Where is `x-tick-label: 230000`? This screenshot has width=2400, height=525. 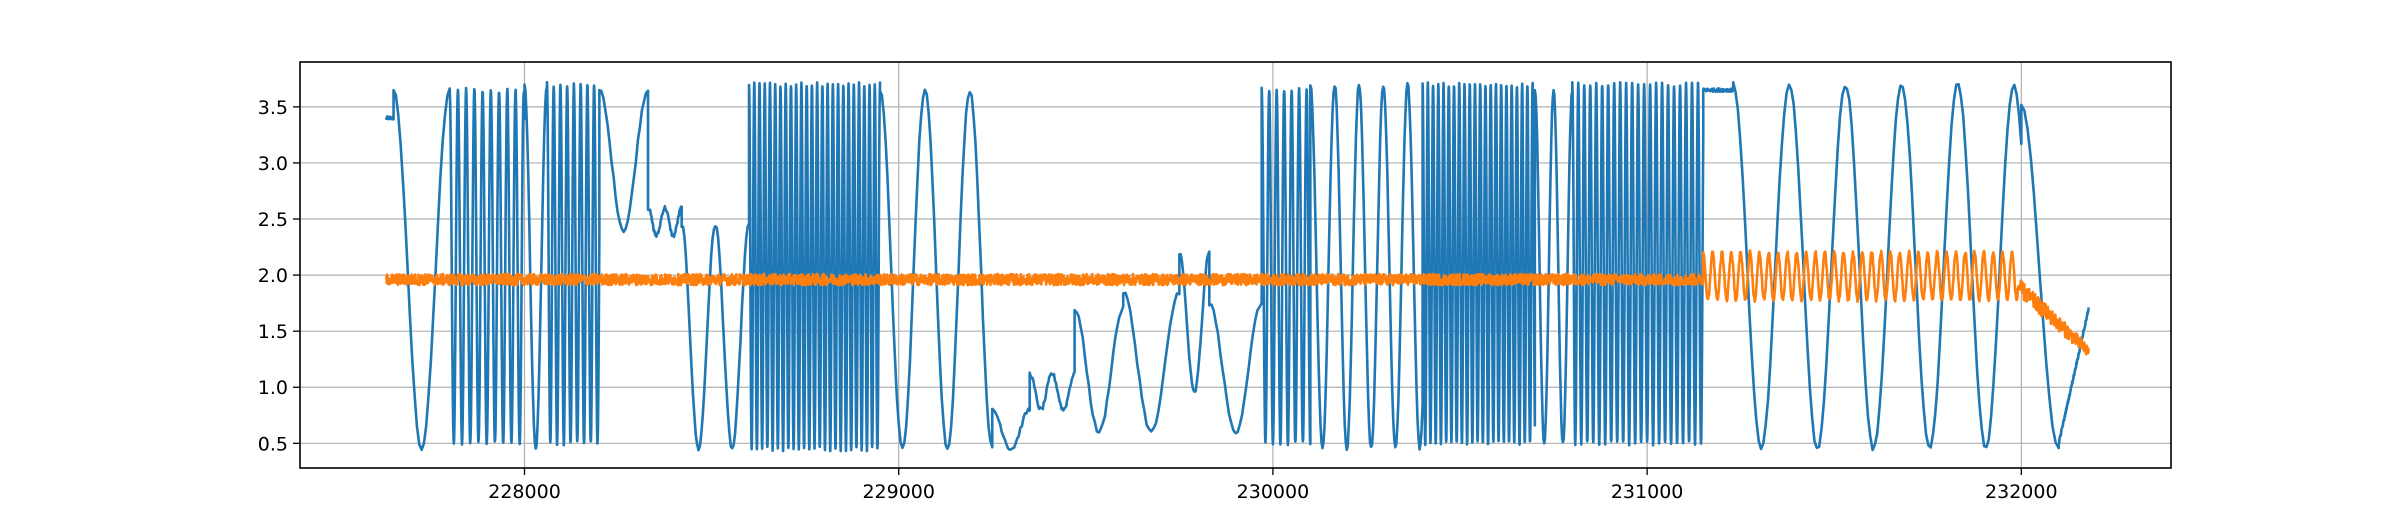 x-tick-label: 230000 is located at coordinates (1273, 492).